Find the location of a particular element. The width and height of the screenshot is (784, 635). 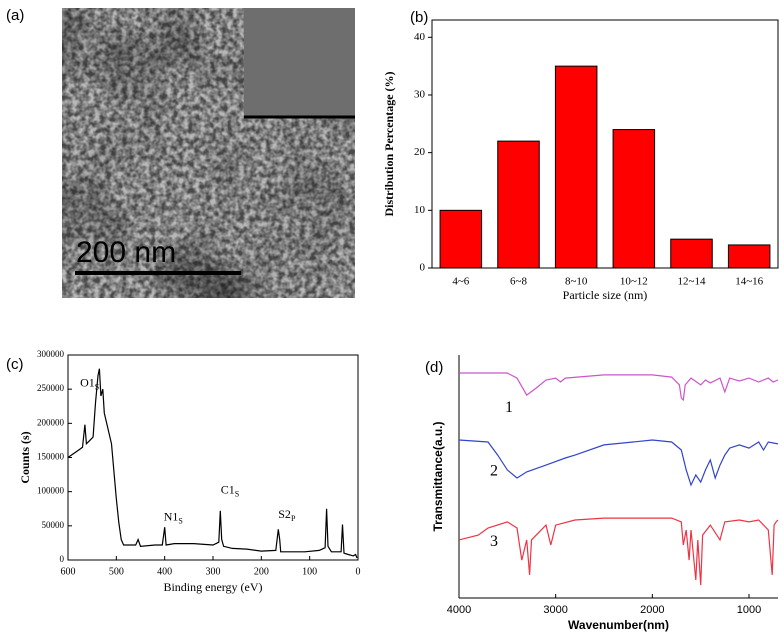

y-tick-label: 20 is located at coordinates (420, 152).